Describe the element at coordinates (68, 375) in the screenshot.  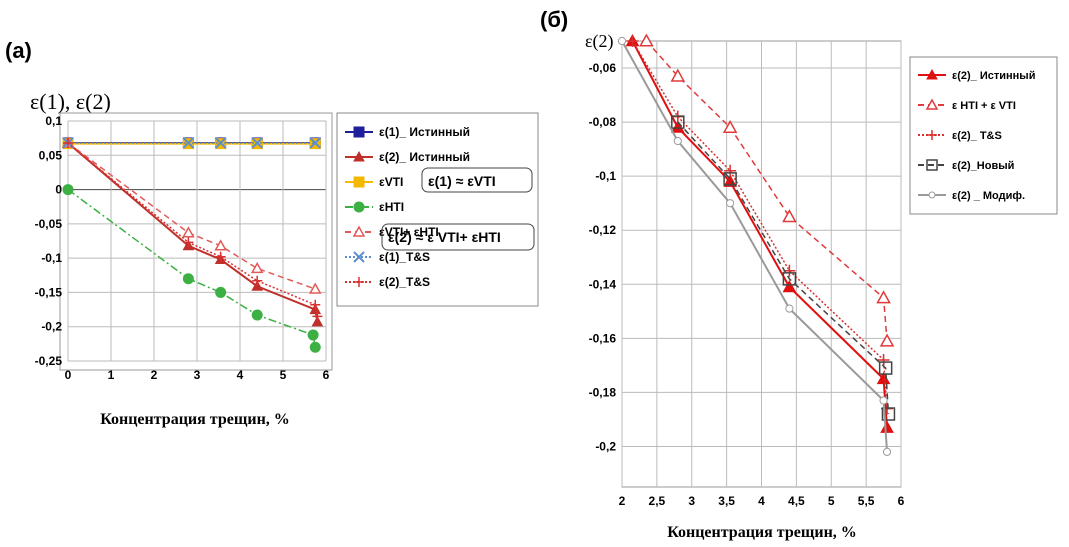
I see `x-tick-label: 0` at that location.